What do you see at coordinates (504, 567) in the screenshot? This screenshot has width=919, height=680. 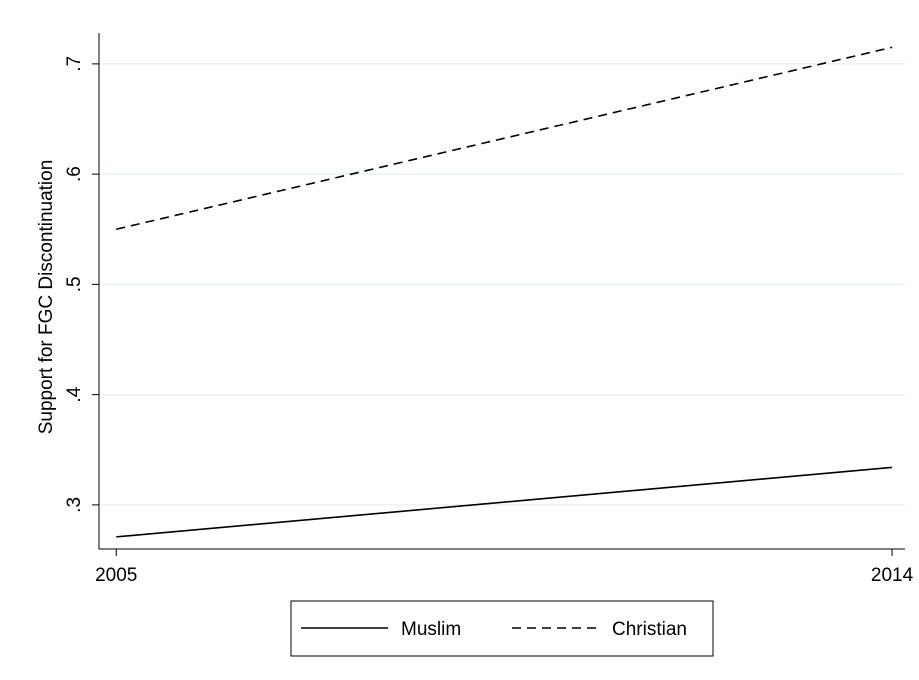 I see `x-axis-ticks: 2005 2014` at bounding box center [504, 567].